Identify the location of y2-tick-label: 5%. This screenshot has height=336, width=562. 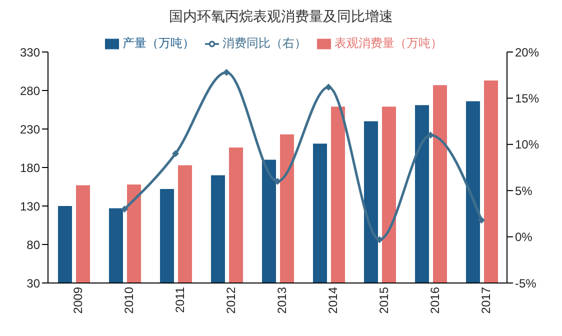
(524, 191).